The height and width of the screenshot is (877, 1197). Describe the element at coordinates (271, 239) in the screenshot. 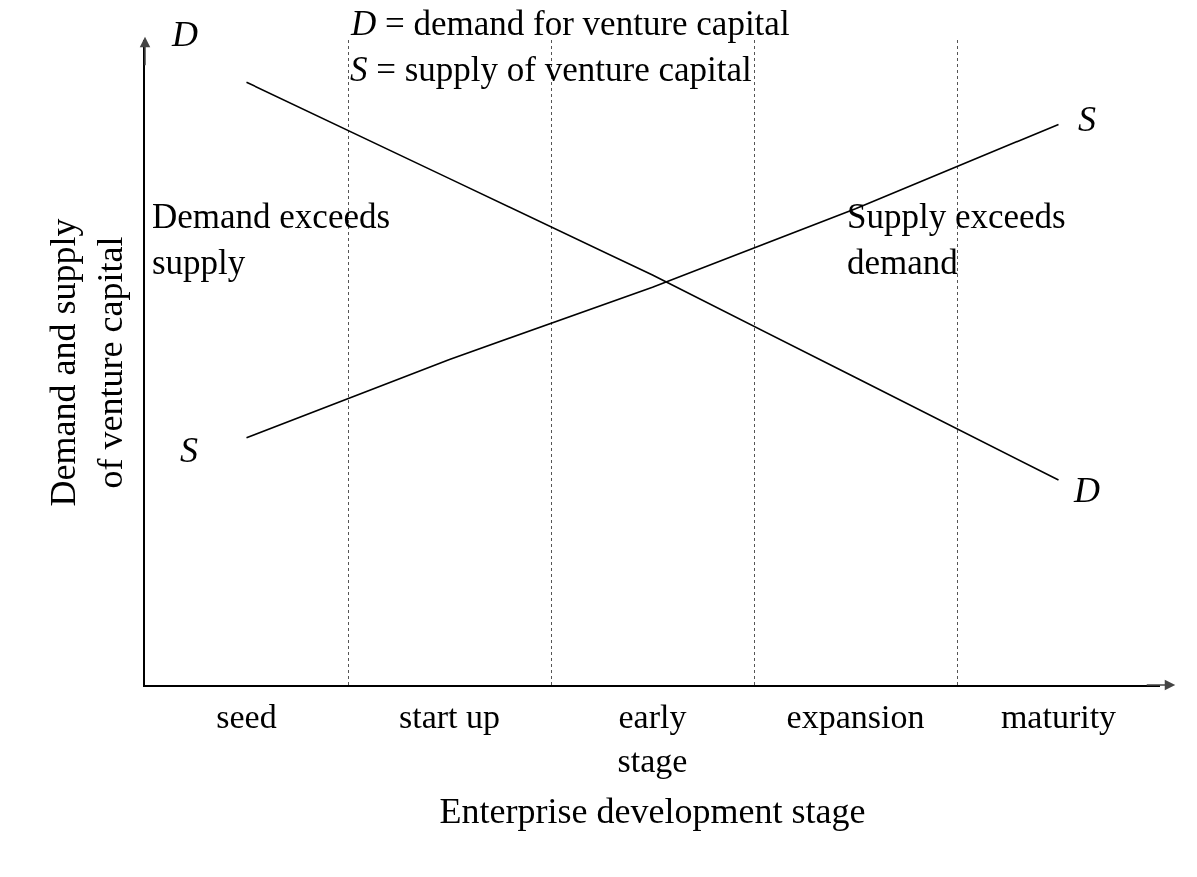

I see `annotation: Demand exceeds supply` at that location.